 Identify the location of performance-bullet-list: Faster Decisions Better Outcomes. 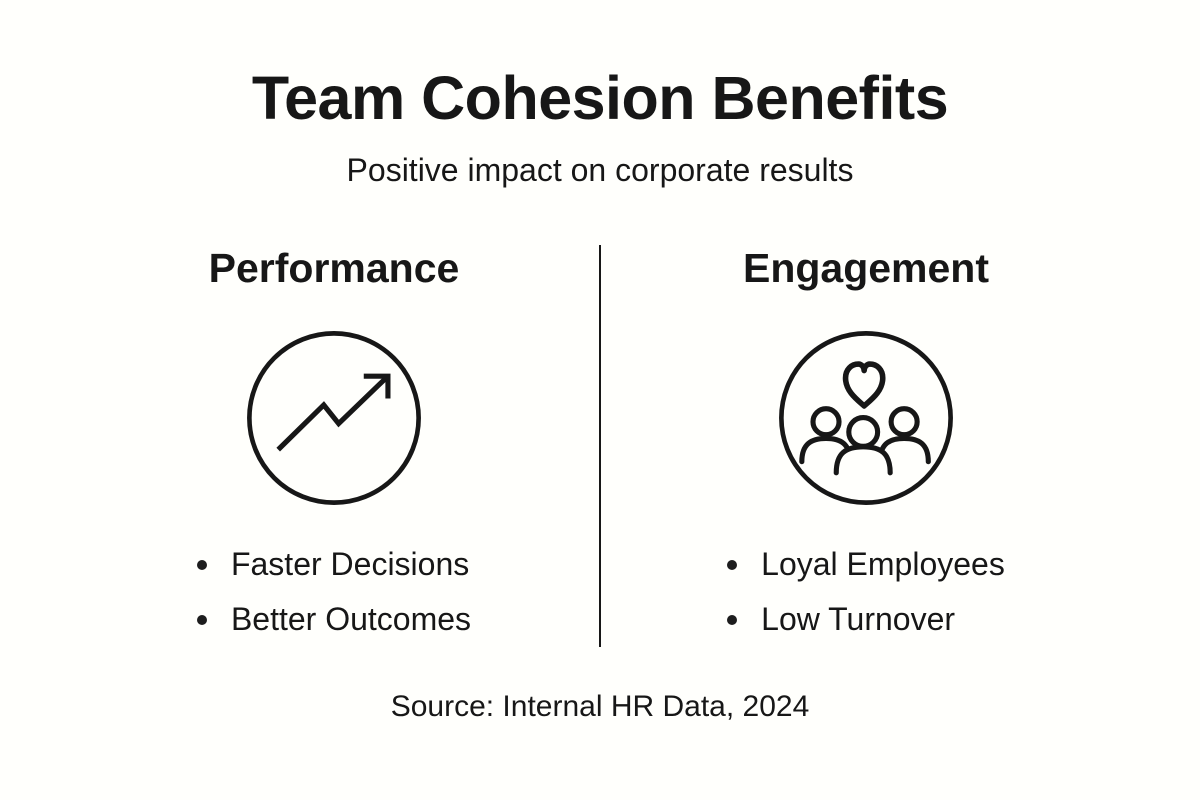
(334, 592).